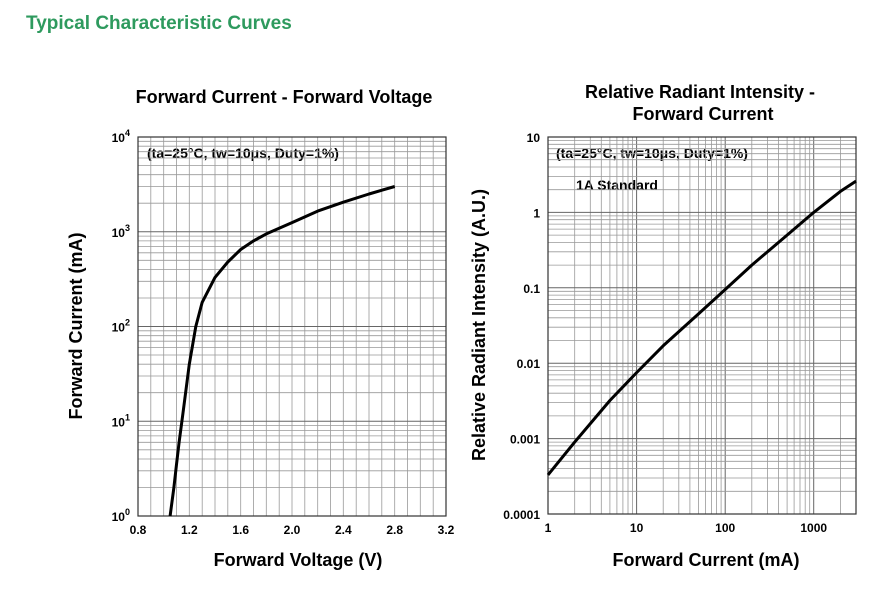 The width and height of the screenshot is (874, 589). I want to click on chart2-y-axis-label: Relative Radiant Intensity (A.U.), so click(479, 325).